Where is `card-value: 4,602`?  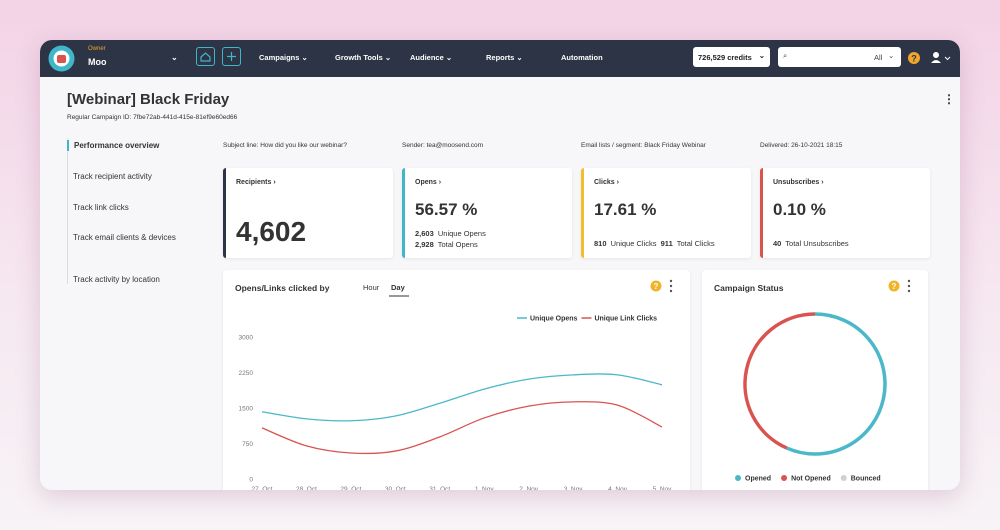
card-value: 4,602 is located at coordinates (271, 231).